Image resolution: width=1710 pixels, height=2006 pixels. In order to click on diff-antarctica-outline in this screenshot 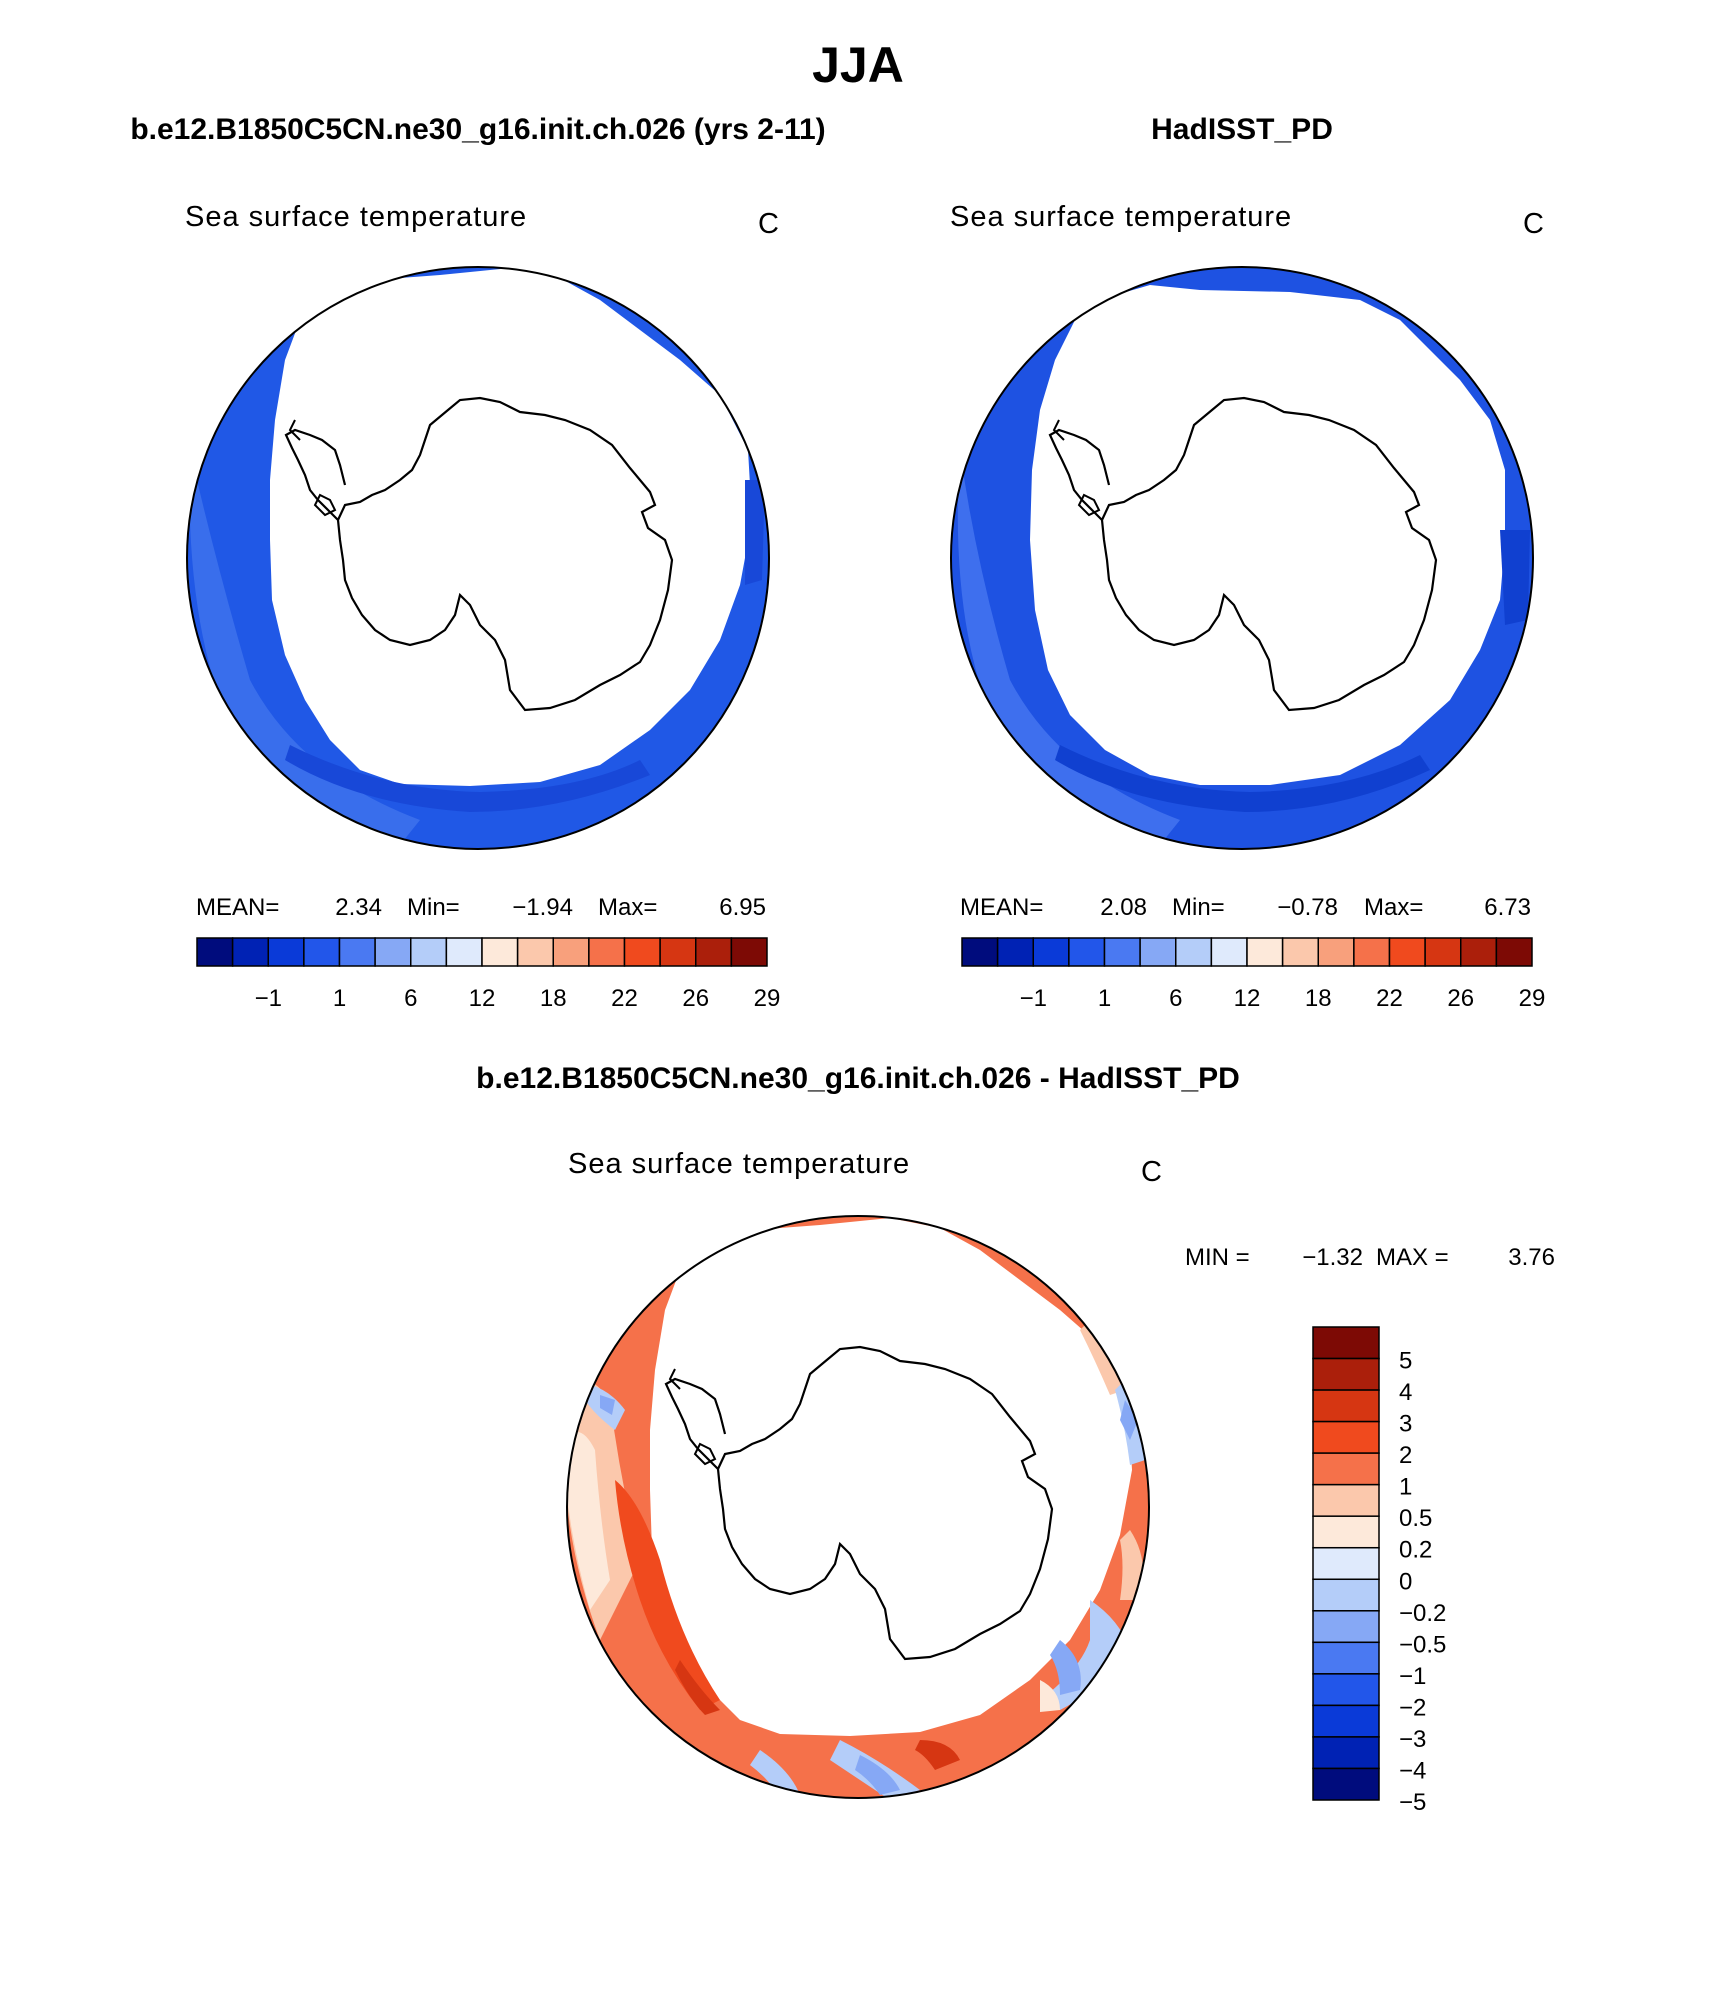, I will do `click(859, 1503)`.